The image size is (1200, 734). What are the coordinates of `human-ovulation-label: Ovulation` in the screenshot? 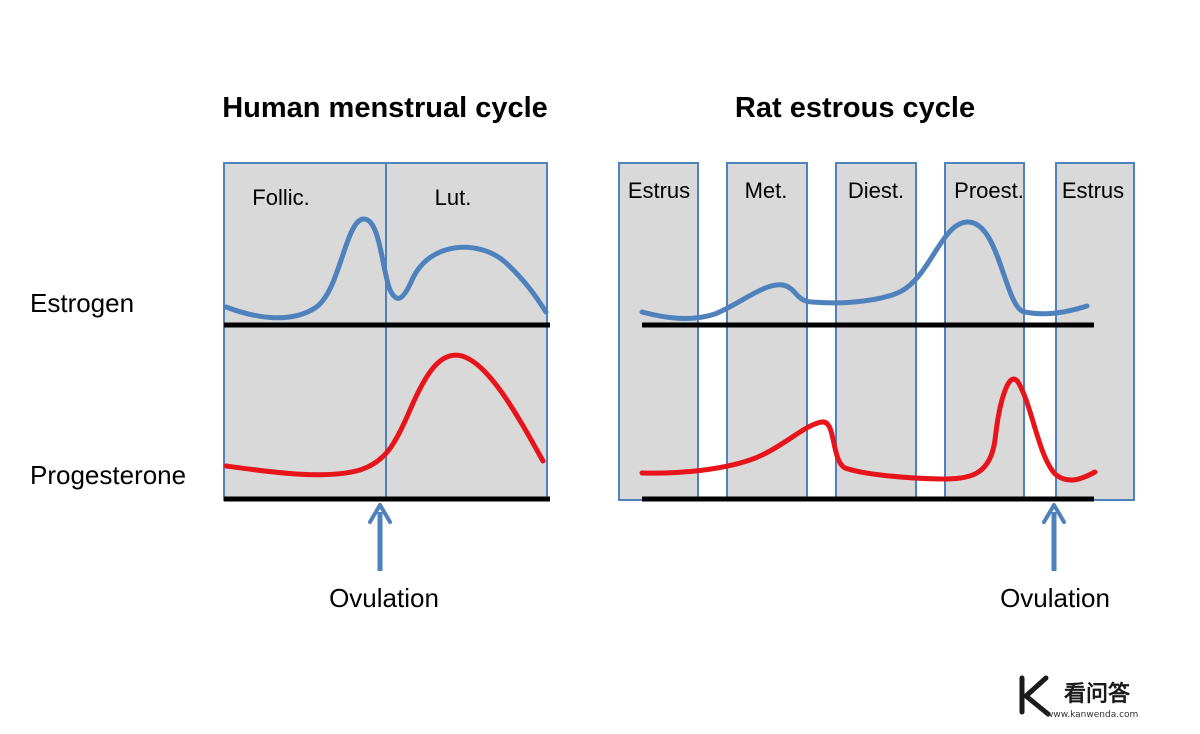 It's located at (384, 598).